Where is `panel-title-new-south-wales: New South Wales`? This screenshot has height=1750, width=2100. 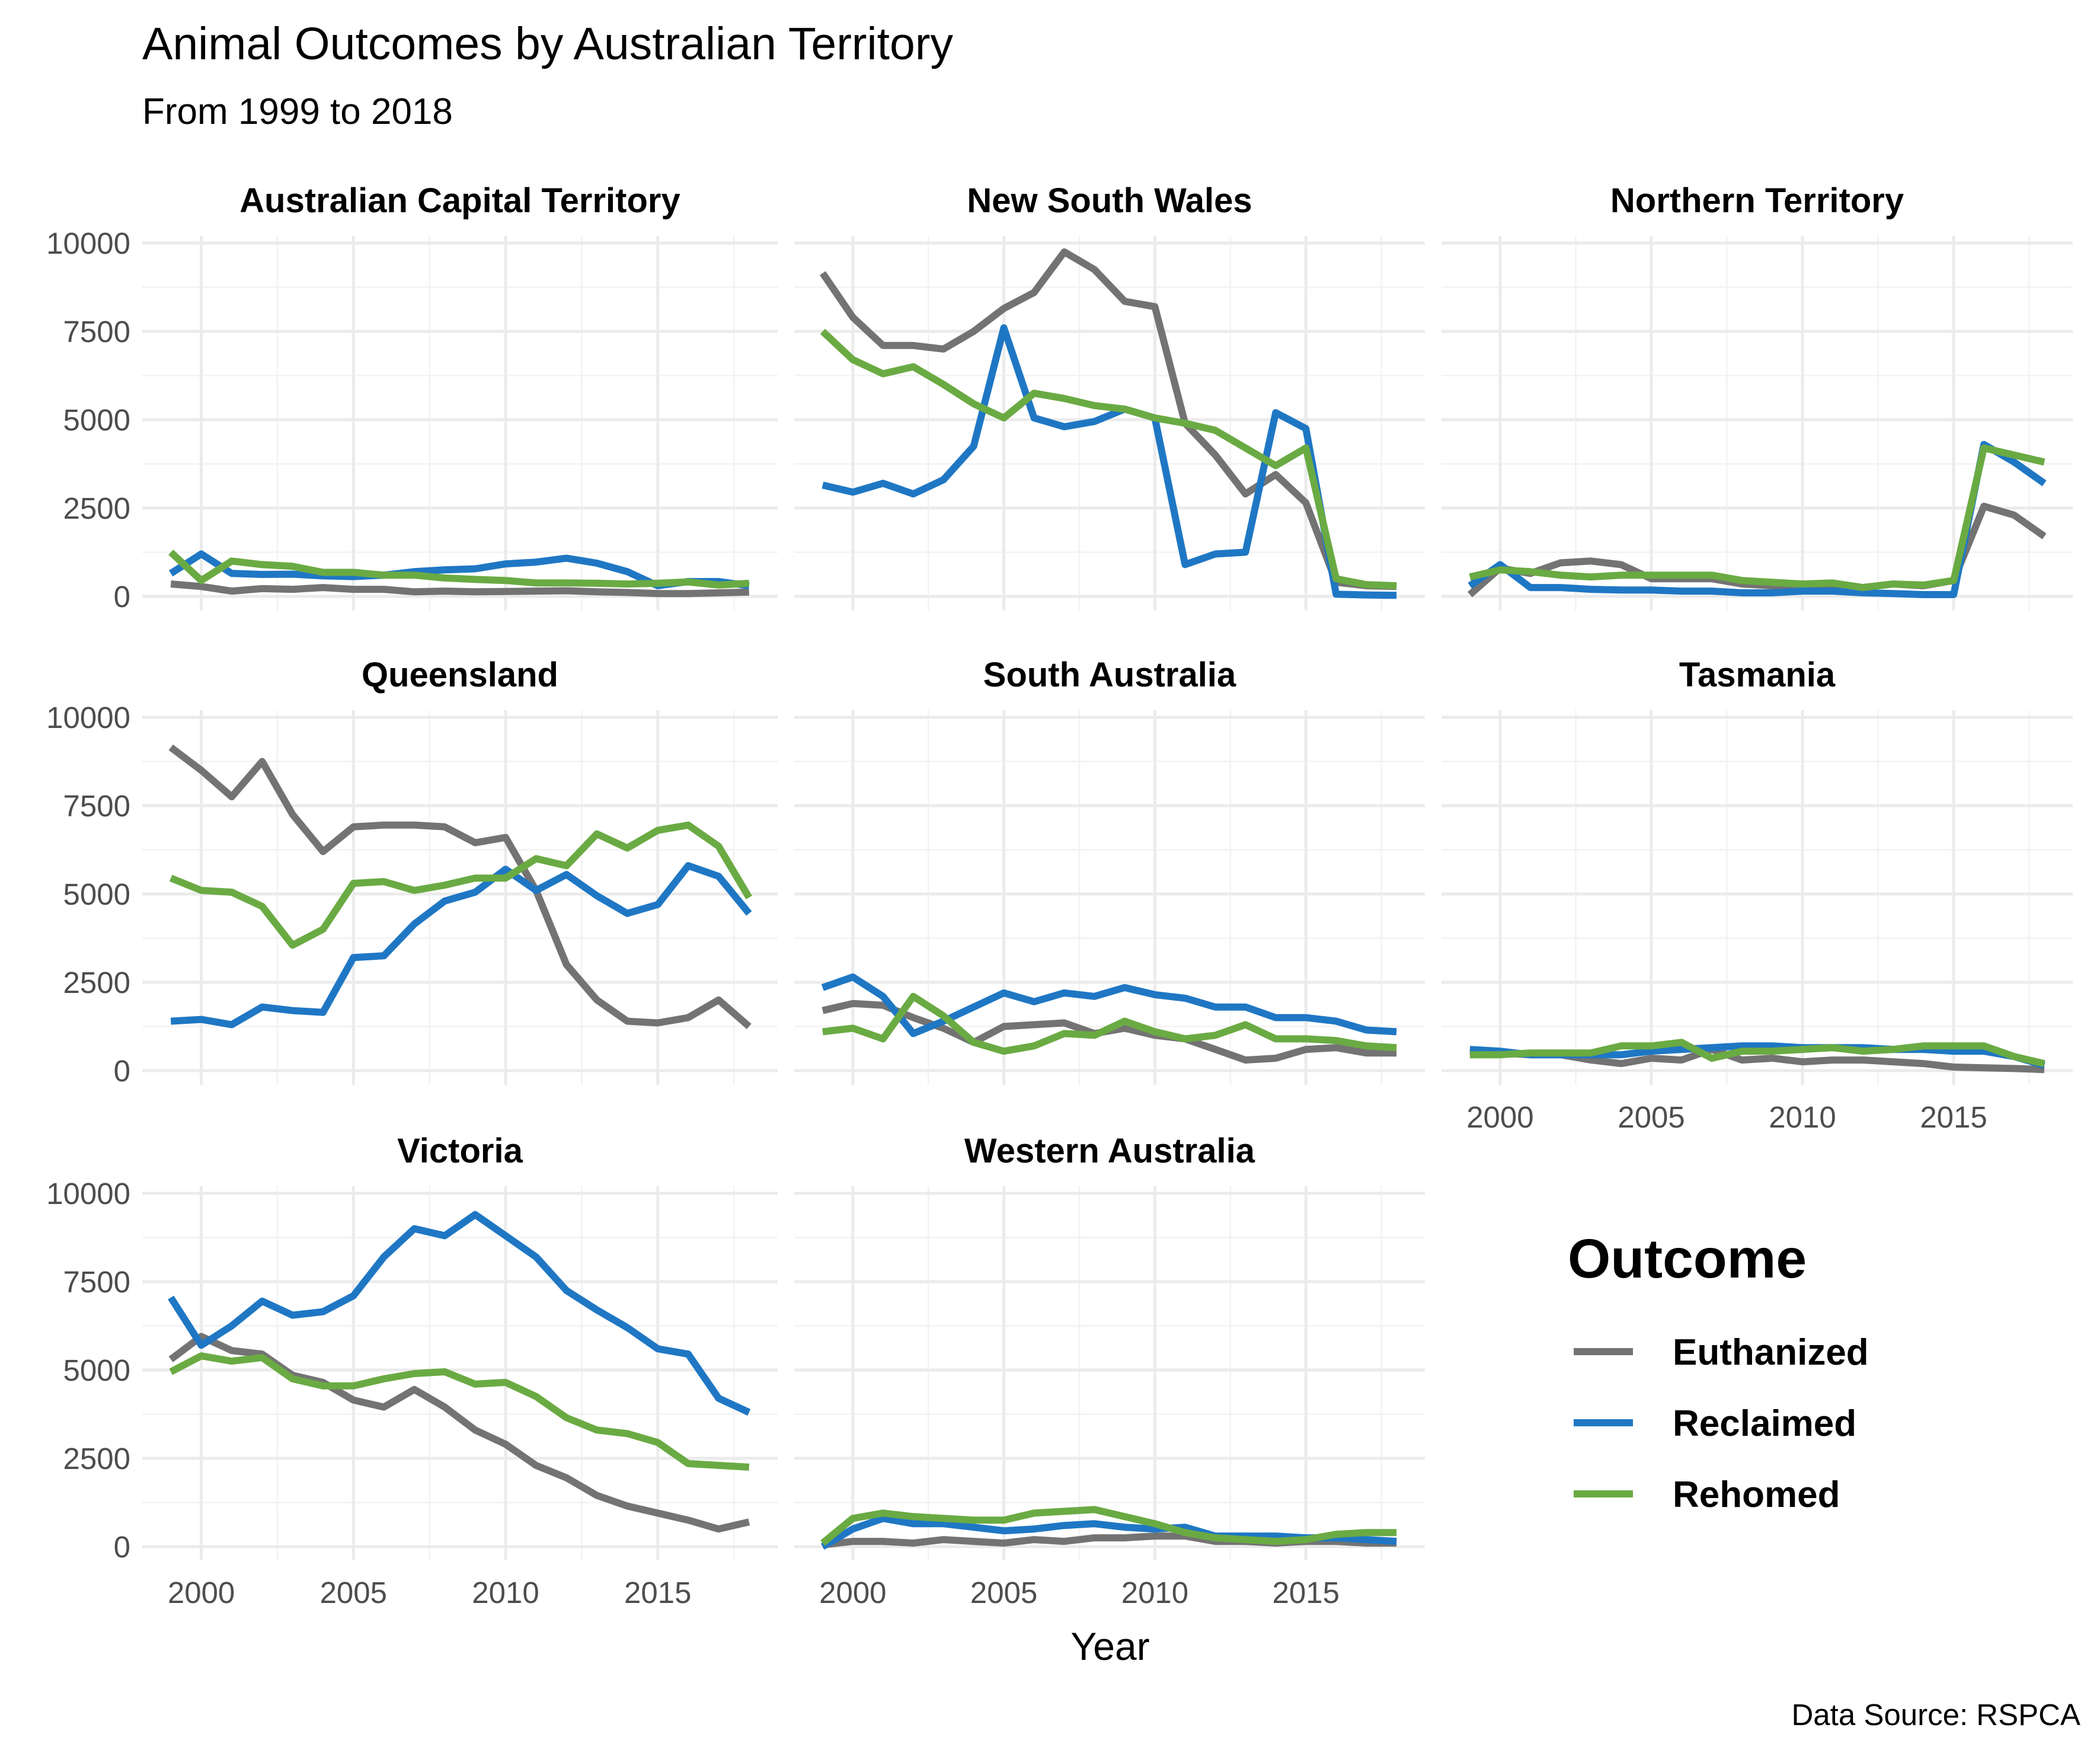 panel-title-new-south-wales: New South Wales is located at coordinates (1109, 200).